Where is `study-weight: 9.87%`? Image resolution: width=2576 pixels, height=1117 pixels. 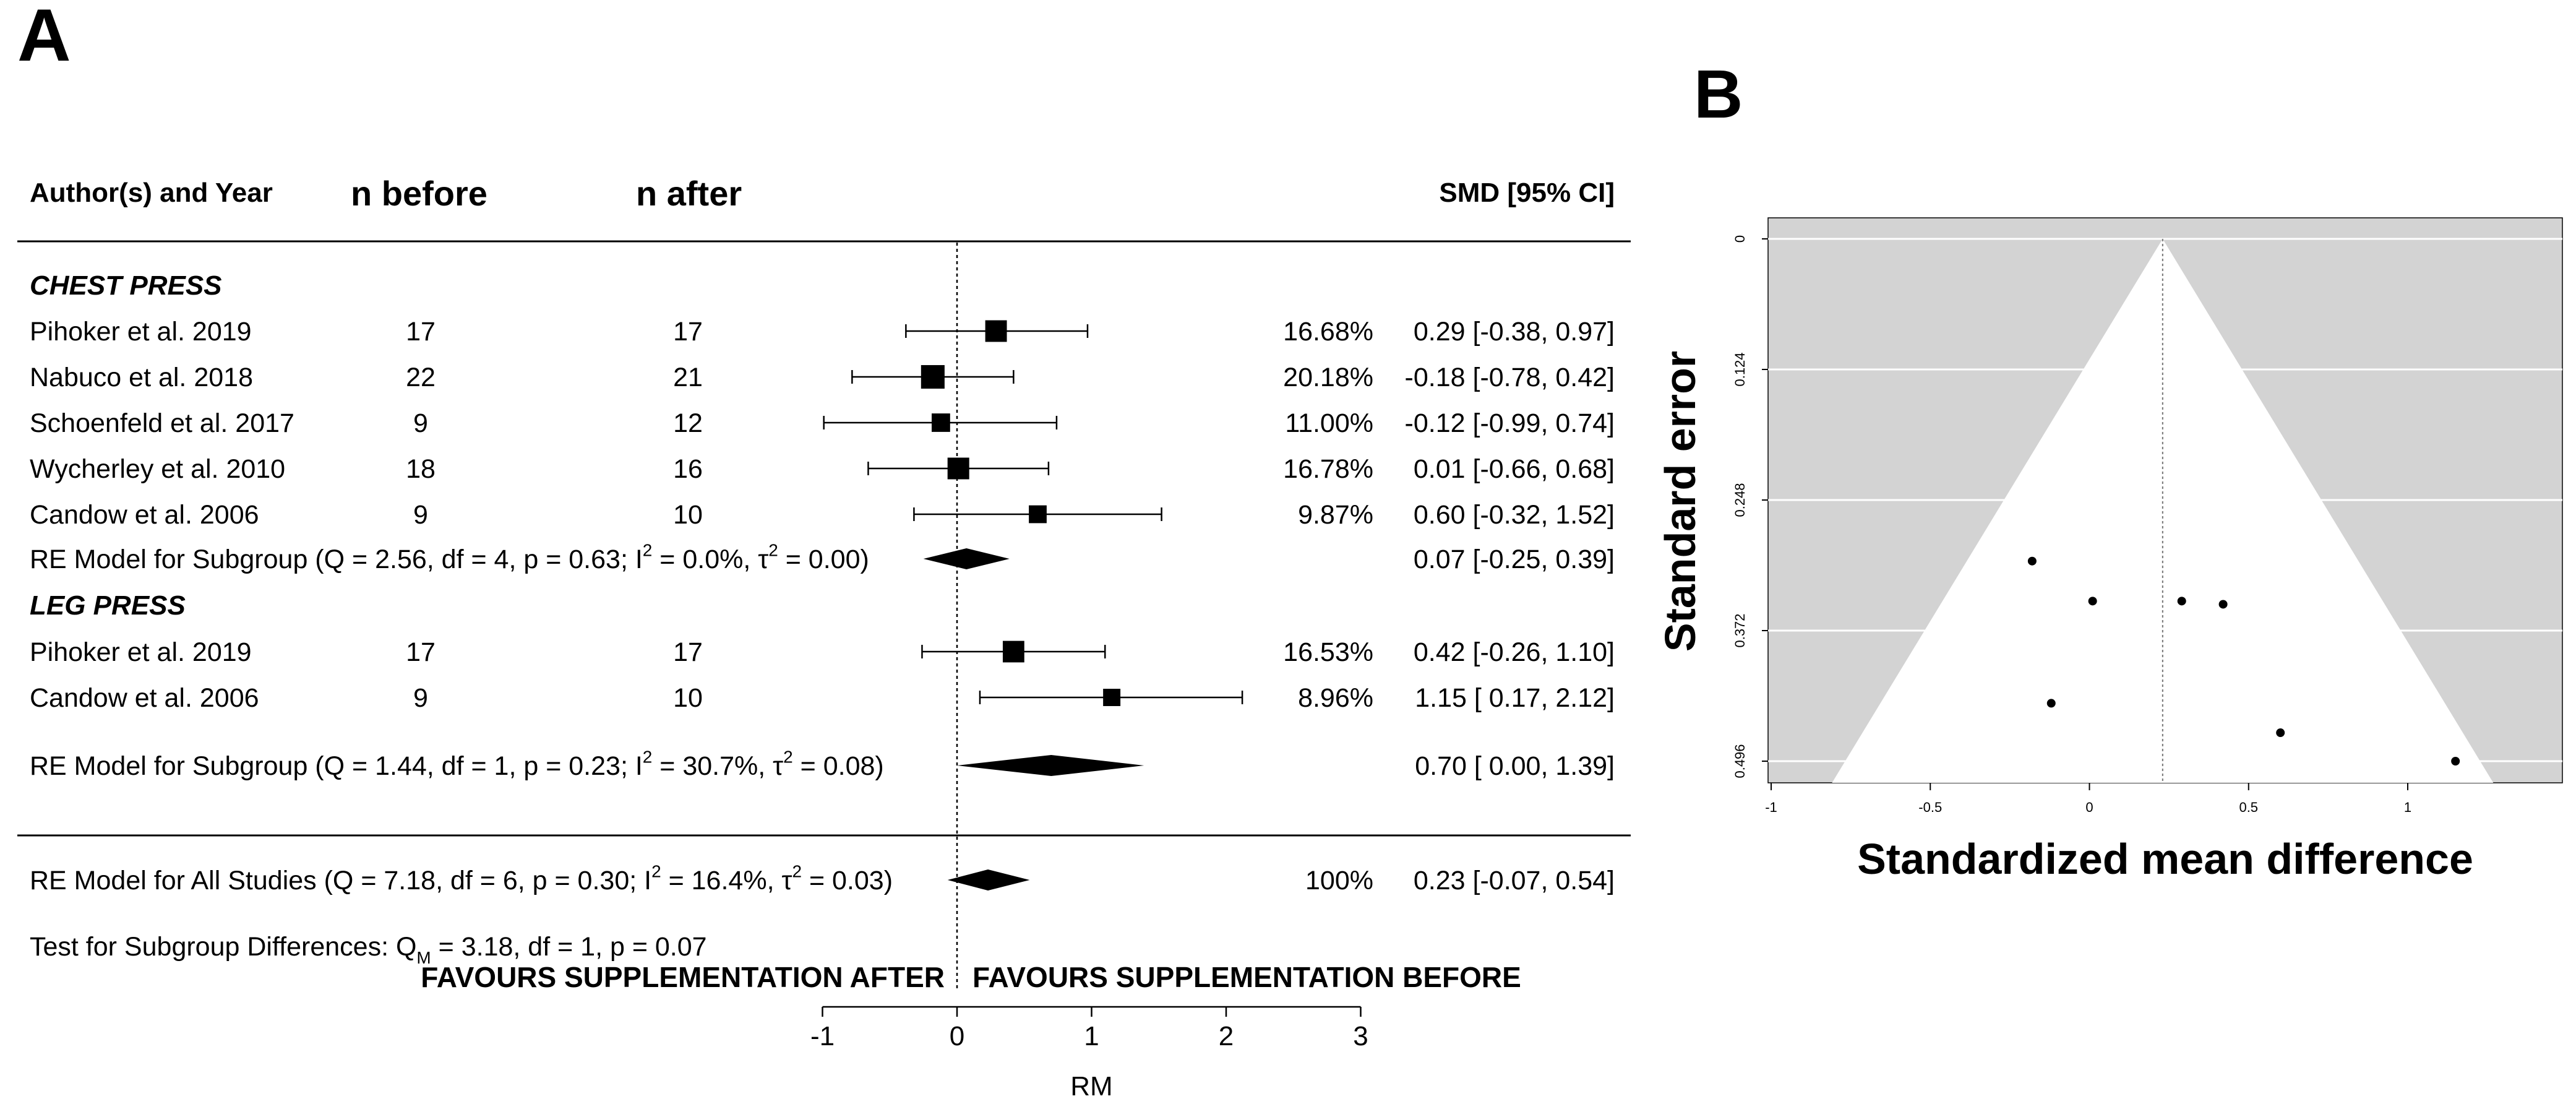 study-weight: 9.87% is located at coordinates (1335, 515).